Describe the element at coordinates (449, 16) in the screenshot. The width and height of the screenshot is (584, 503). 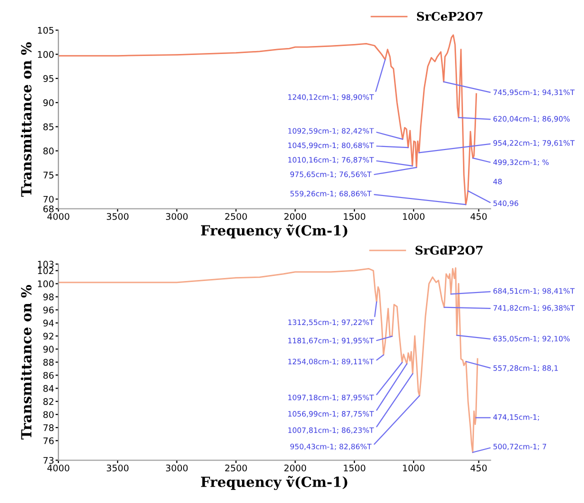
I see `legend-label: SrCeP2O7` at that location.